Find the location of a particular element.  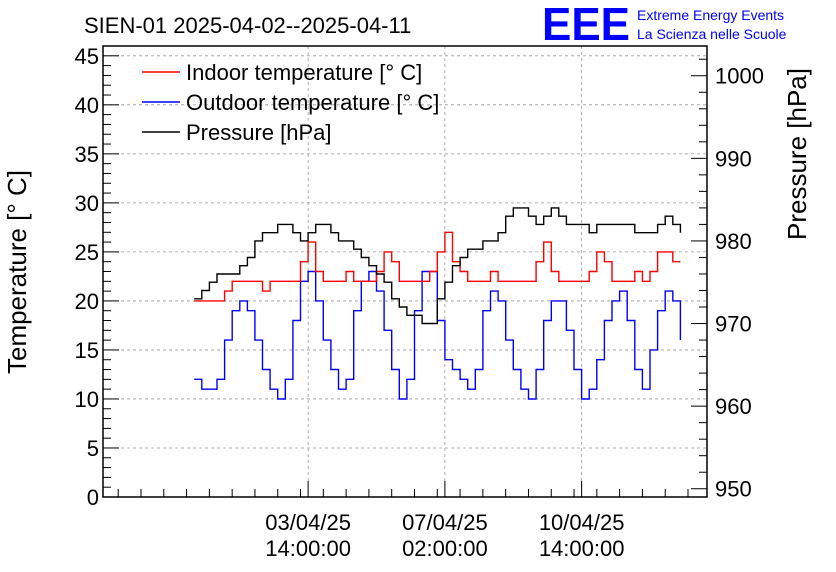

y-tick-label-left: 30 is located at coordinates (87, 203).